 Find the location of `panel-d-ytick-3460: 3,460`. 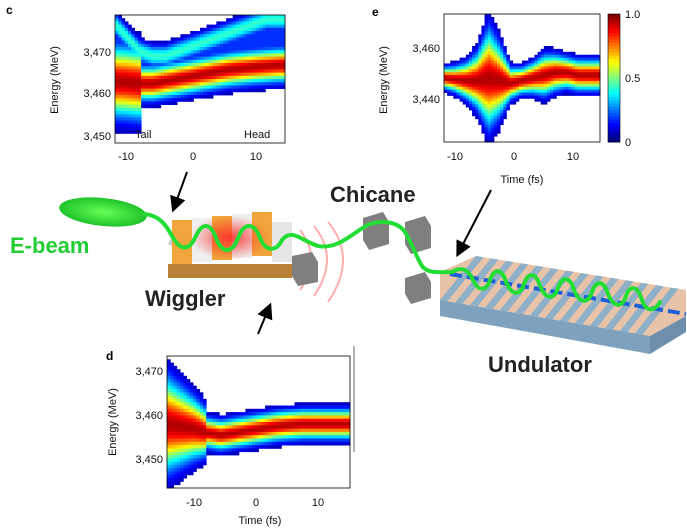

panel-d-ytick-3460: 3,460 is located at coordinates (149, 416).